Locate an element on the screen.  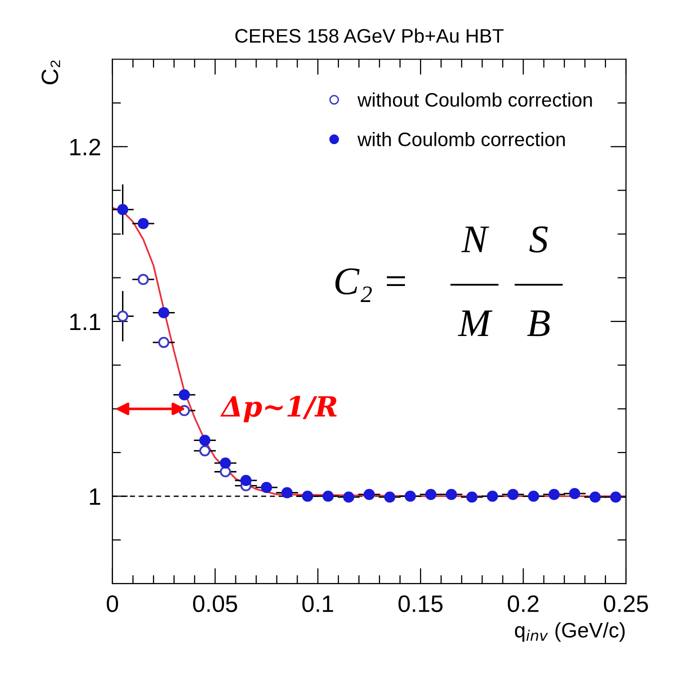
legend-label: with Coulomb correction is located at coordinates (461, 139).